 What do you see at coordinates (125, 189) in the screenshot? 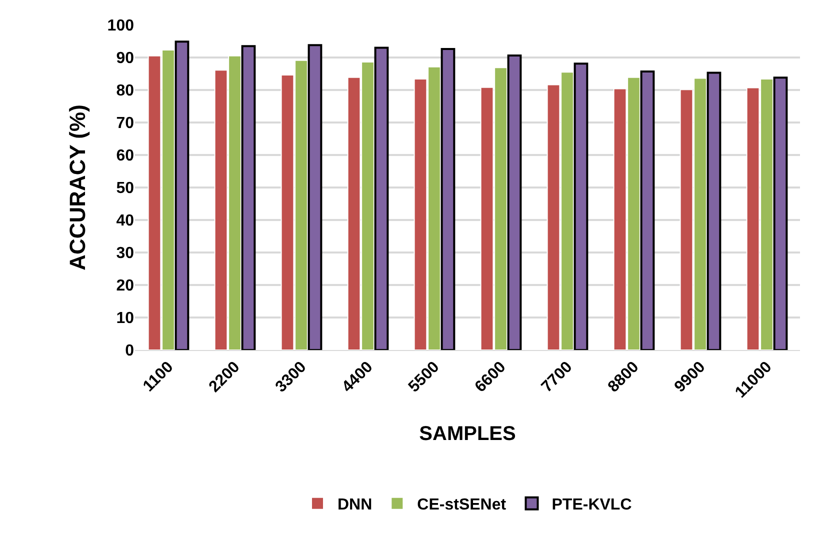
I see `y-tick-label: 50` at bounding box center [125, 189].